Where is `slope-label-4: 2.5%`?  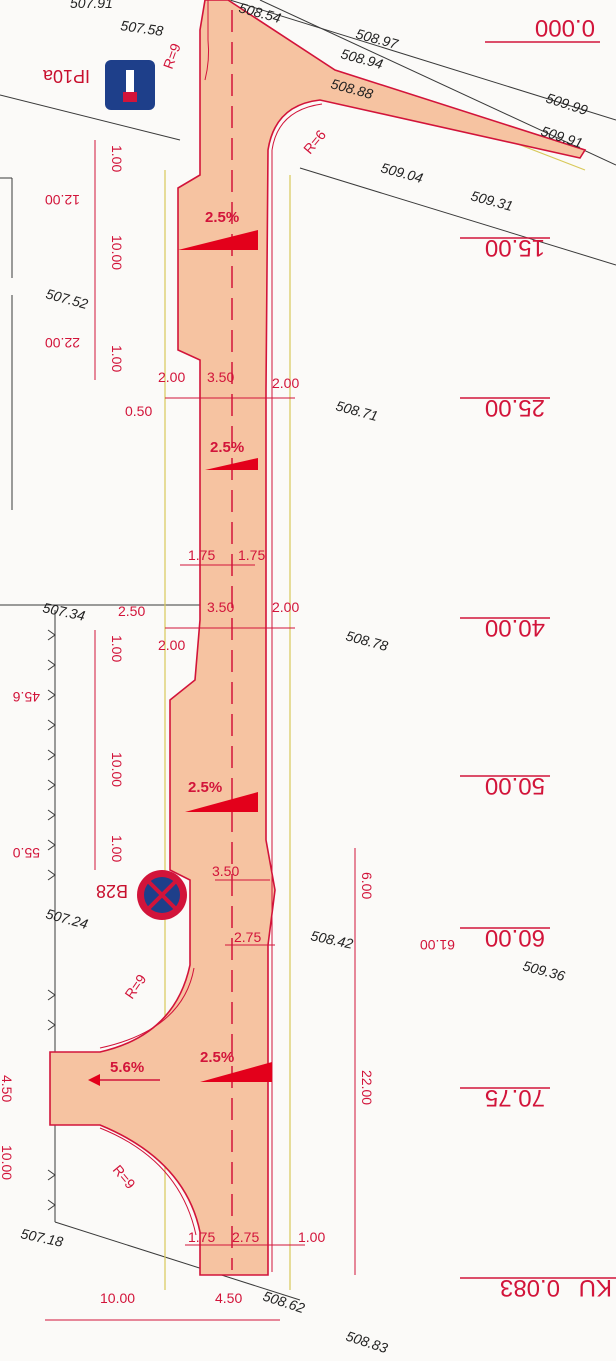 slope-label-4: 2.5% is located at coordinates (217, 1057).